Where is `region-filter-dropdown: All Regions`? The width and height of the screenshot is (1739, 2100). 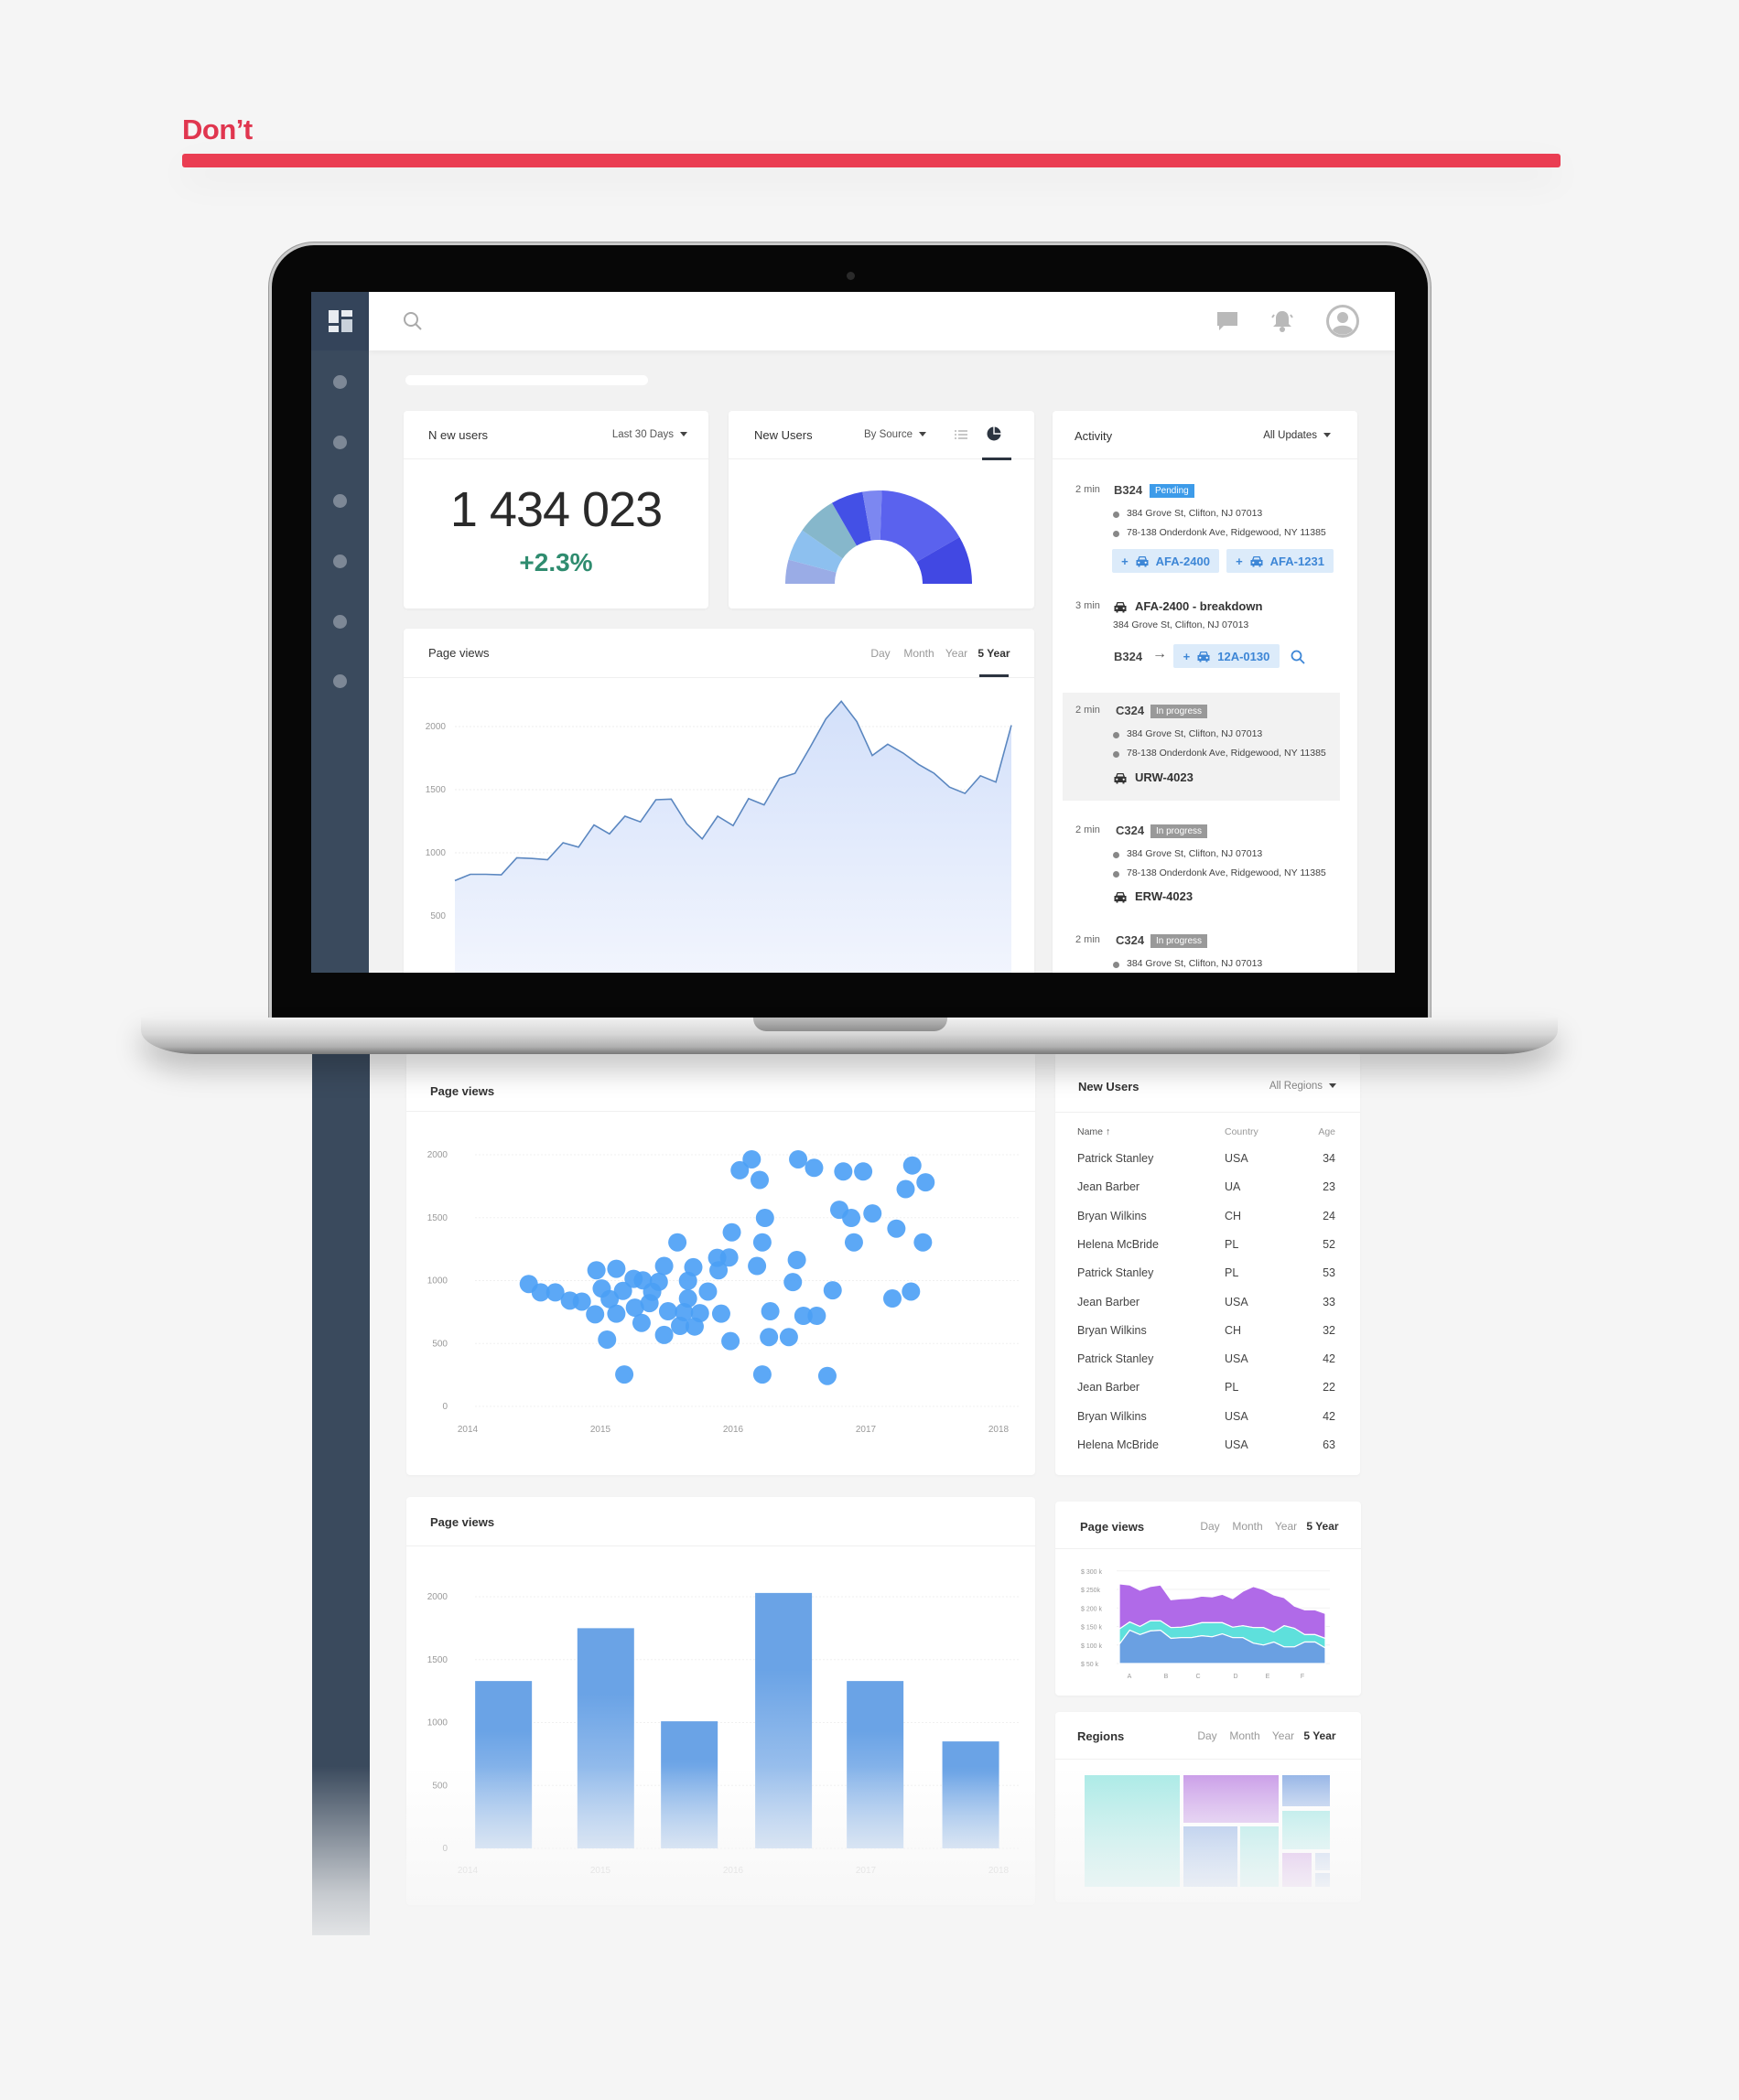
region-filter-dropdown: All Regions is located at coordinates (1302, 1086).